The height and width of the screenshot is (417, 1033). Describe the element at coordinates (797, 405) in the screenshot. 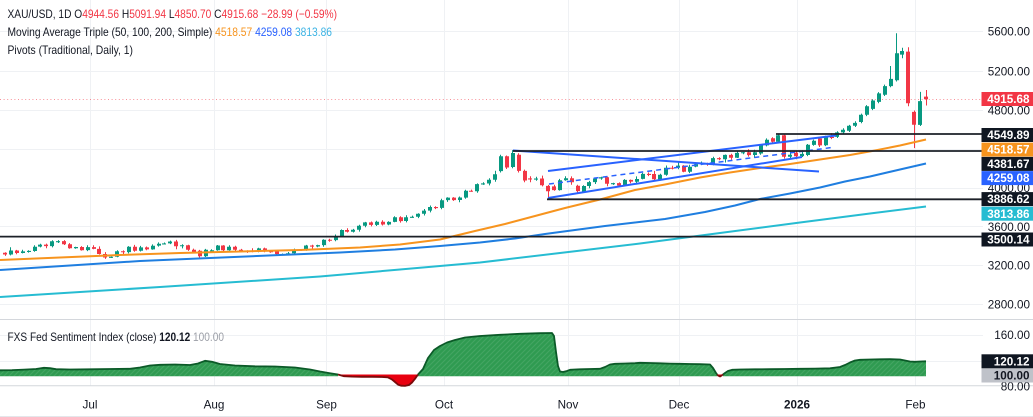

I see `svg-text: 2026` at that location.